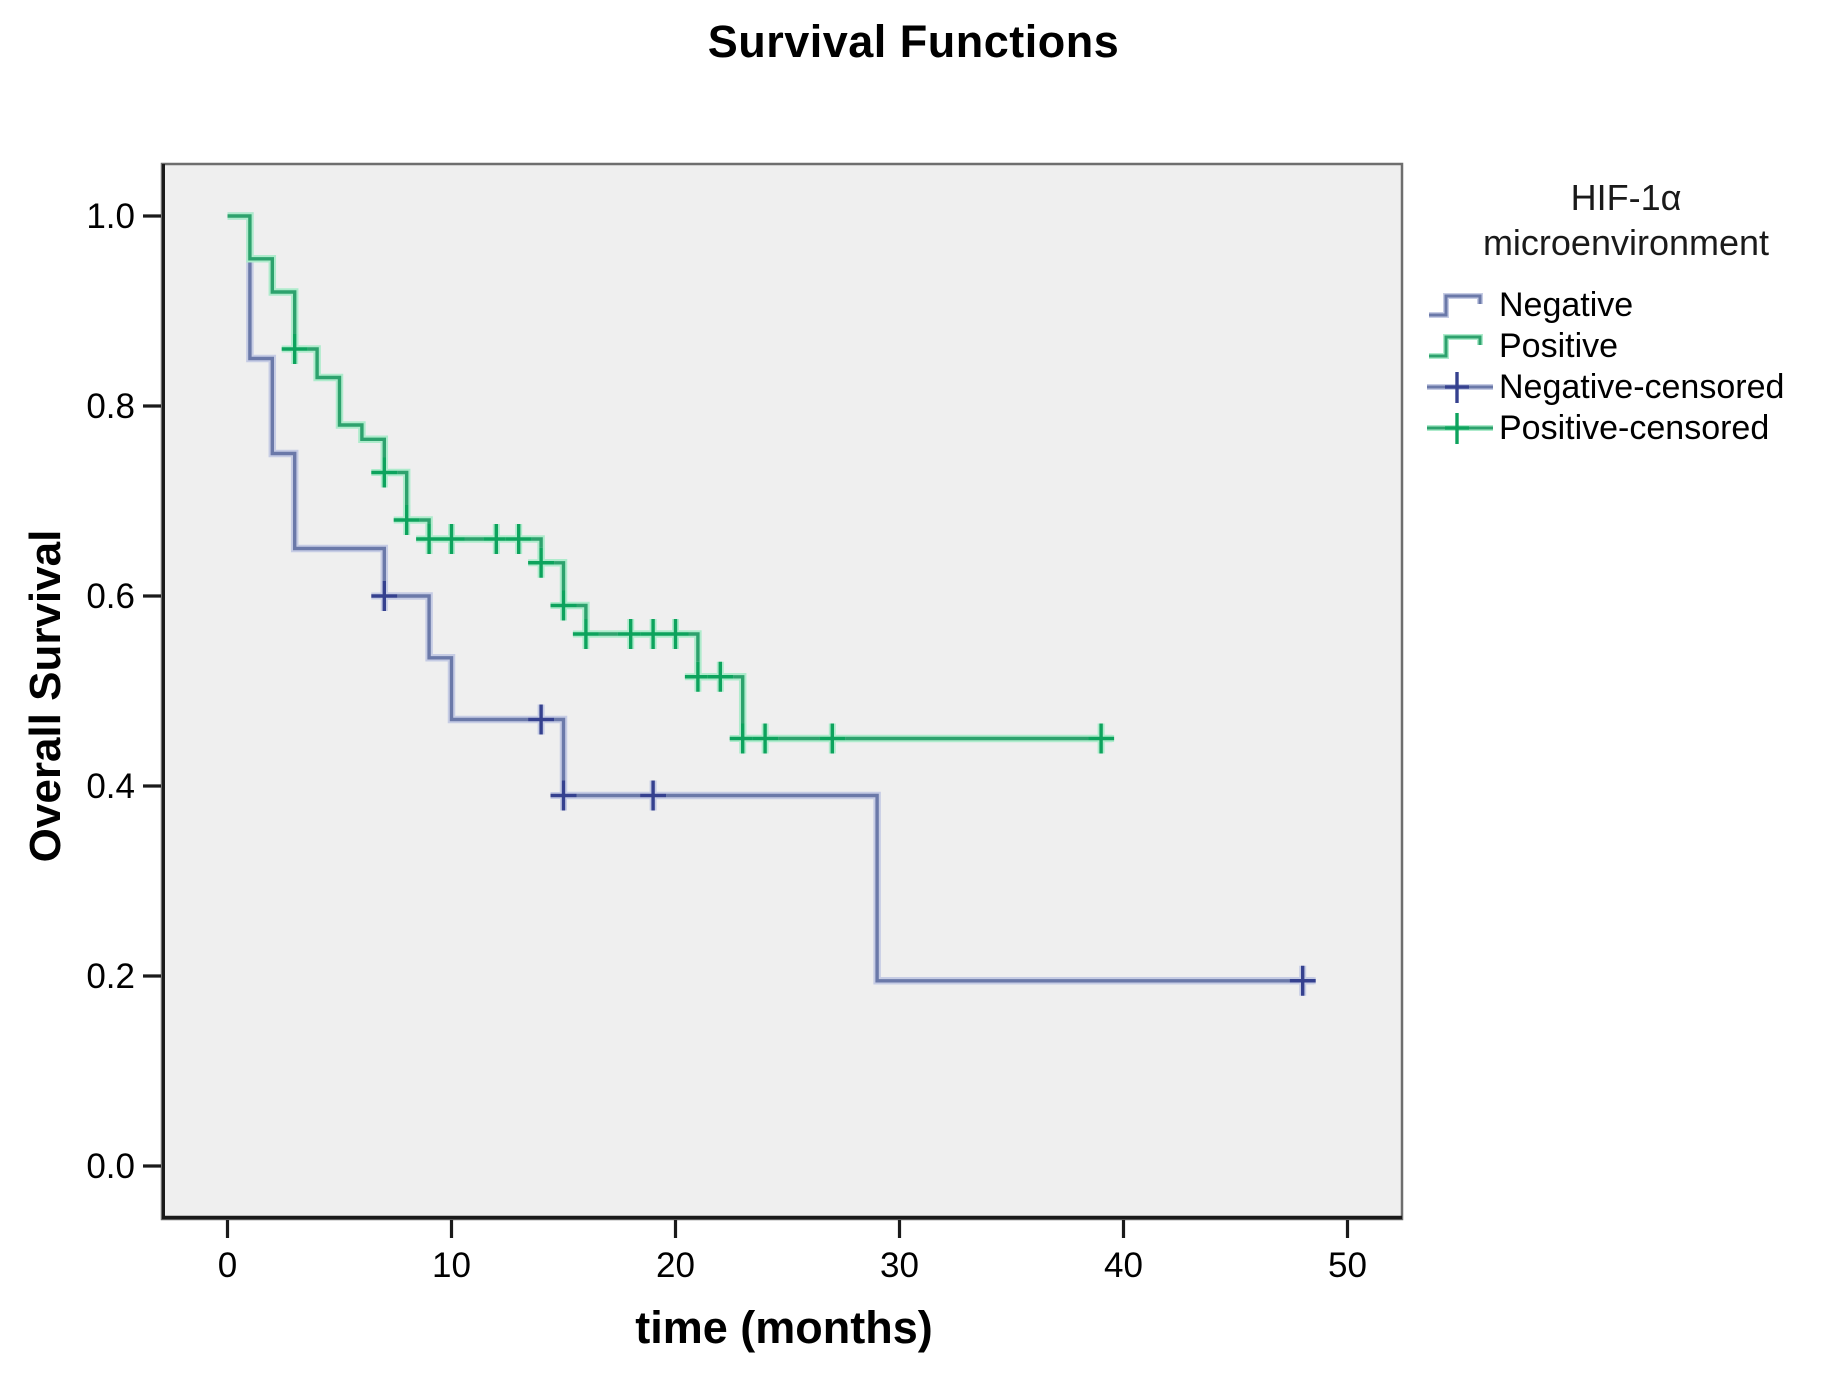  What do you see at coordinates (1626, 197) in the screenshot?
I see `legend-title-line1: HIF-1α` at bounding box center [1626, 197].